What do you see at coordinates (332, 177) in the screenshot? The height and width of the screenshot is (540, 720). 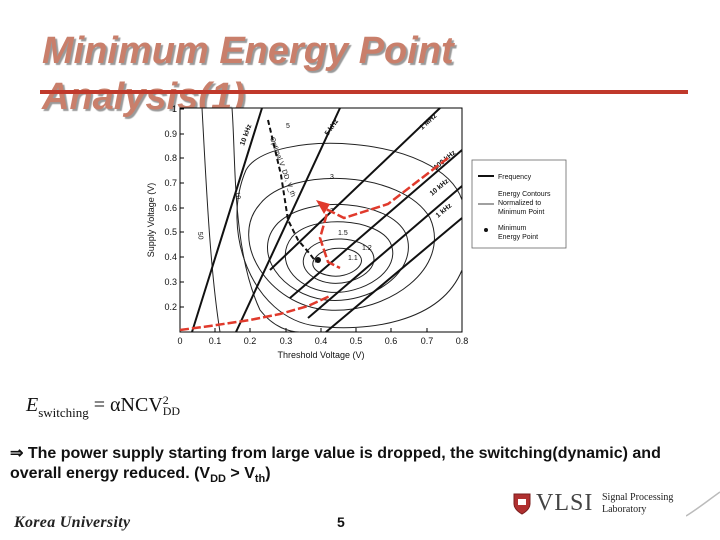 I see `contour-label: 3` at bounding box center [332, 177].